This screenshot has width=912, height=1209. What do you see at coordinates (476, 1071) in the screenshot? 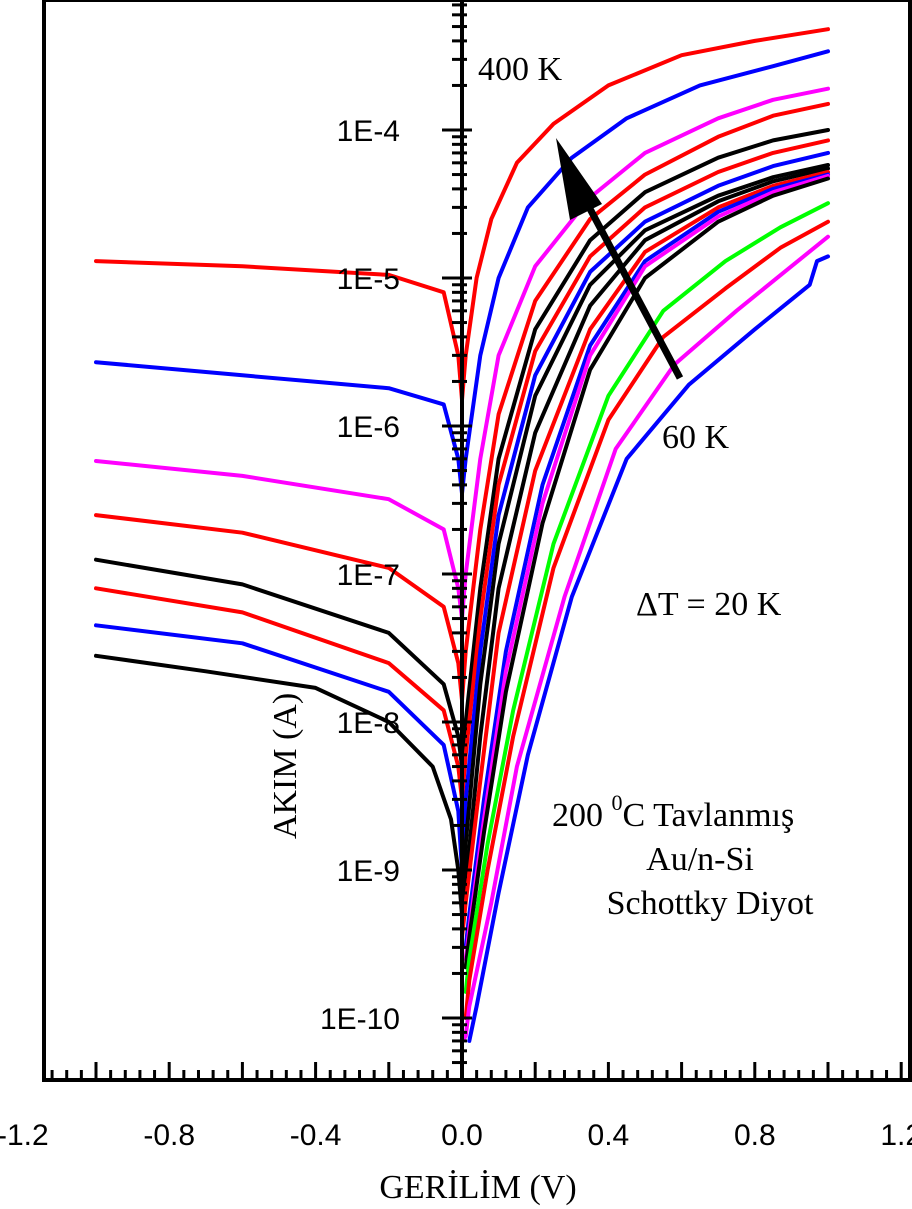
I see `x-minor-ticks` at bounding box center [476, 1071].